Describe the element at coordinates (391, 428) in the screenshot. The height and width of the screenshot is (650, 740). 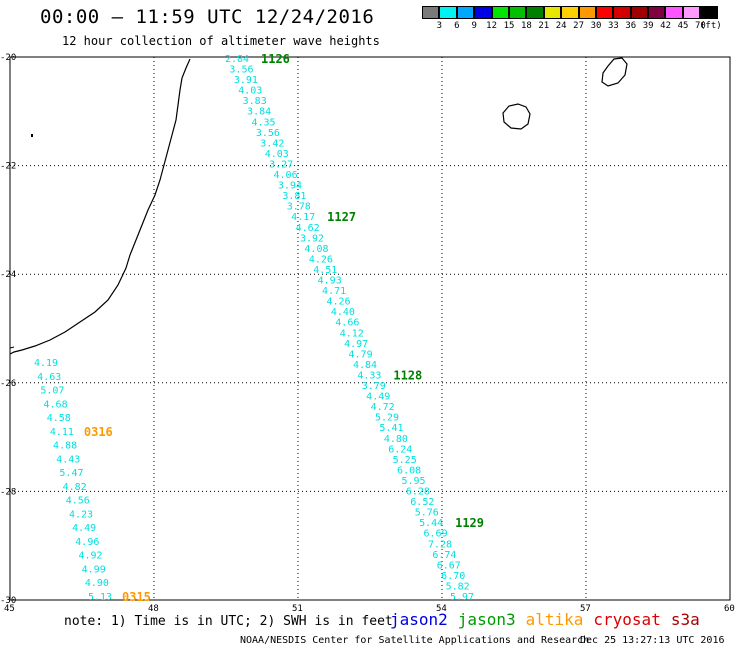
I see `swh-value: 5.41` at that location.